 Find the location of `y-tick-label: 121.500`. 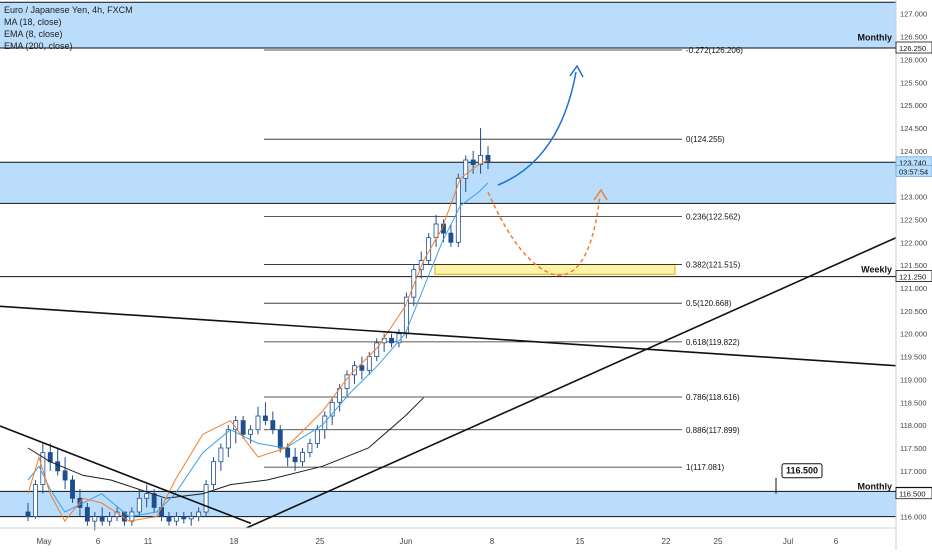

y-tick-label: 121.500 is located at coordinates (913, 265).